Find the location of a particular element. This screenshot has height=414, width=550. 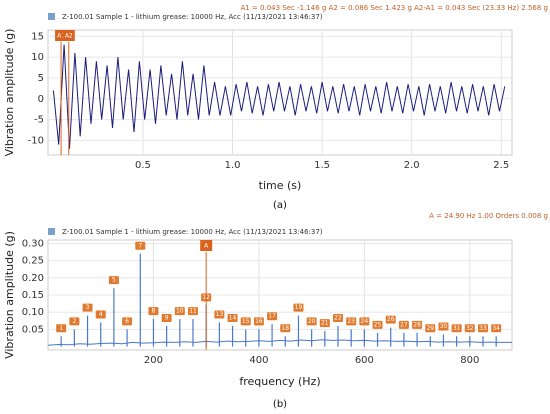

peak-label: 1 is located at coordinates (61, 328).